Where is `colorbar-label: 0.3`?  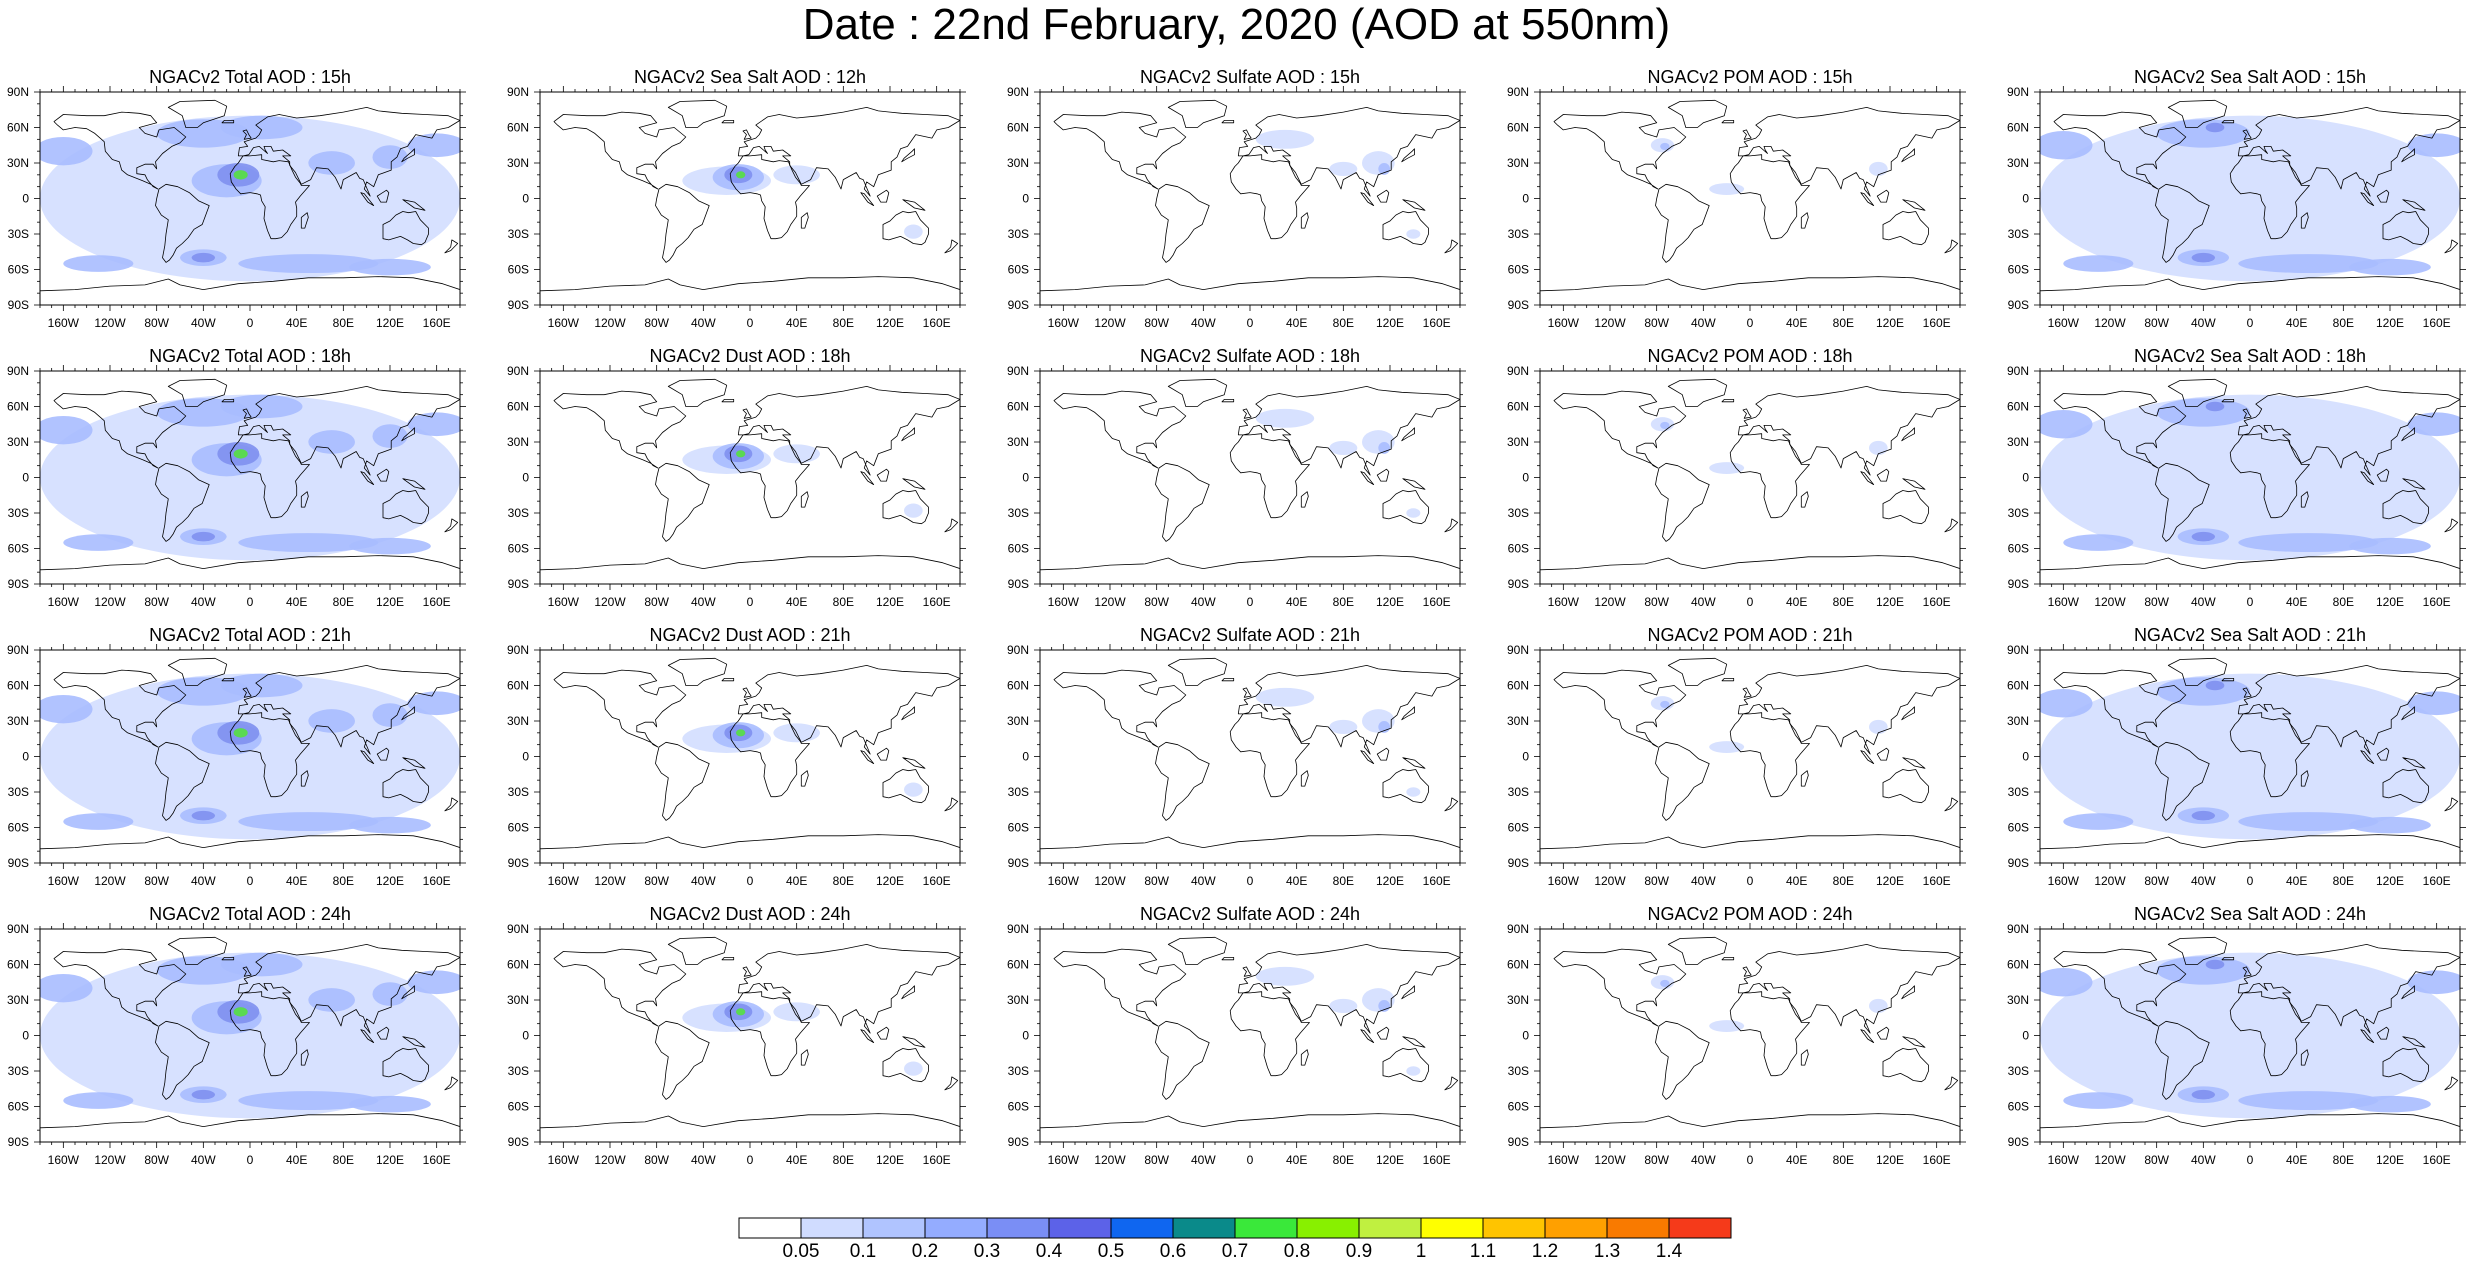
colorbar-label: 0.3 is located at coordinates (987, 1251).